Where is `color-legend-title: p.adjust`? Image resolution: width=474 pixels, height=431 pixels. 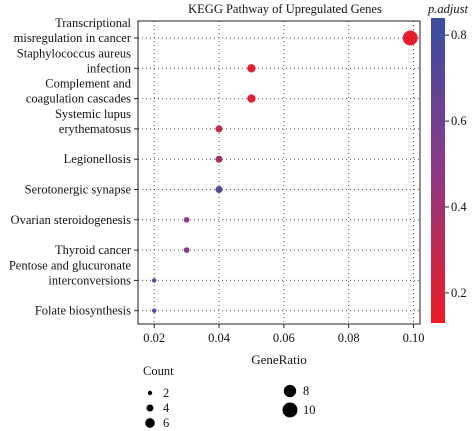
color-legend-title: p.adjust is located at coordinates (447, 9).